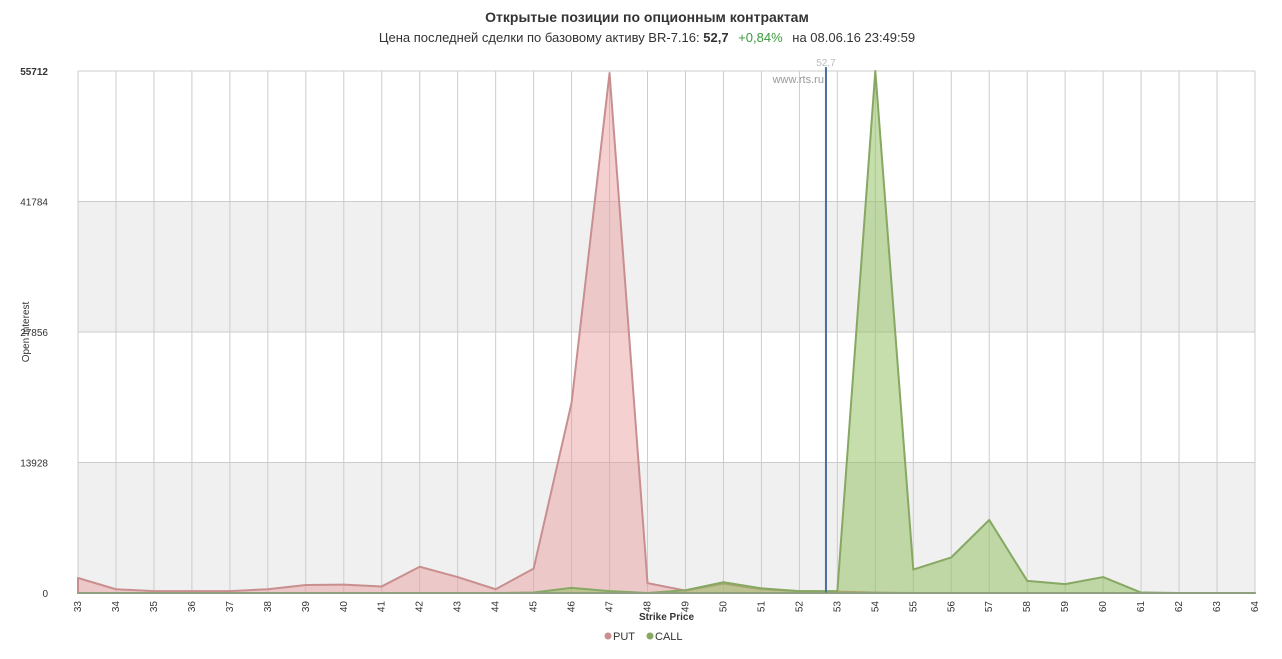 Image resolution: width=1282 pixels, height=659 pixels. What do you see at coordinates (798, 80) in the screenshot?
I see `watermark: www.rts.ru` at bounding box center [798, 80].